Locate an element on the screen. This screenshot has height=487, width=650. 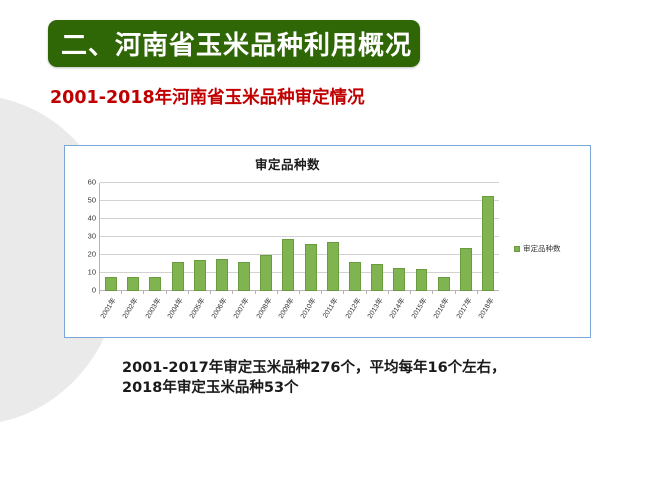
chart-x-tick-label: 2018年 is located at coordinates (486, 308).